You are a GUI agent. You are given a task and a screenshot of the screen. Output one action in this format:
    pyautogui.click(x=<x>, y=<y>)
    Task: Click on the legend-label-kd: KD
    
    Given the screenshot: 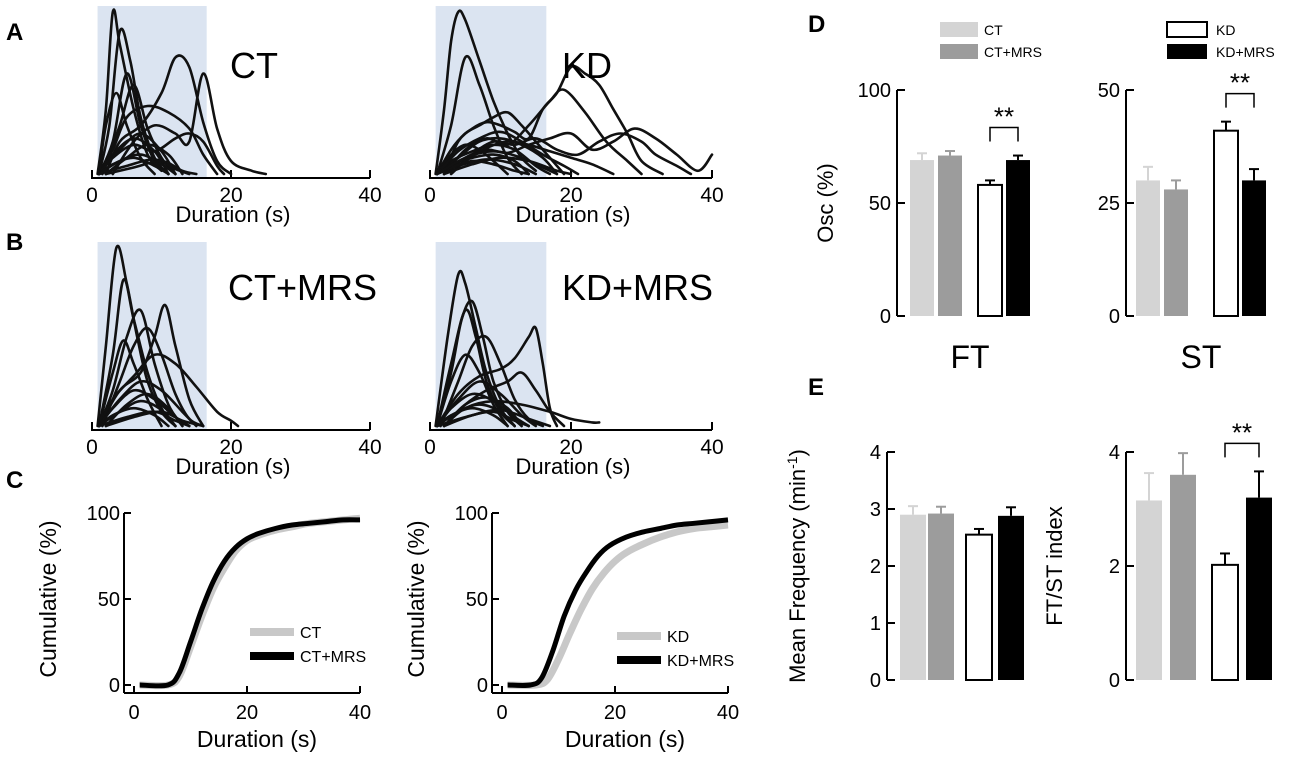 What is the action you would take?
    pyautogui.click(x=1225, y=30)
    